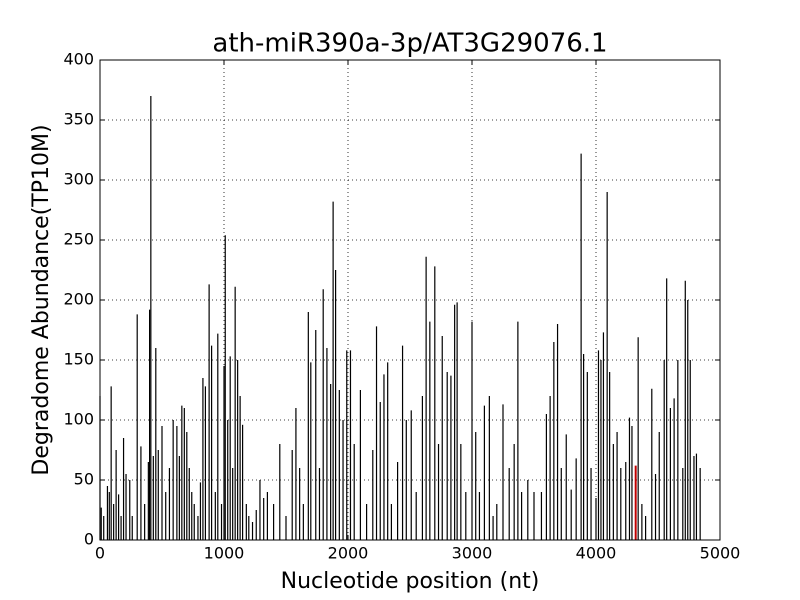  Describe the element at coordinates (410, 581) in the screenshot. I see `x-axis-label: Nucleotide position (nt)` at that location.